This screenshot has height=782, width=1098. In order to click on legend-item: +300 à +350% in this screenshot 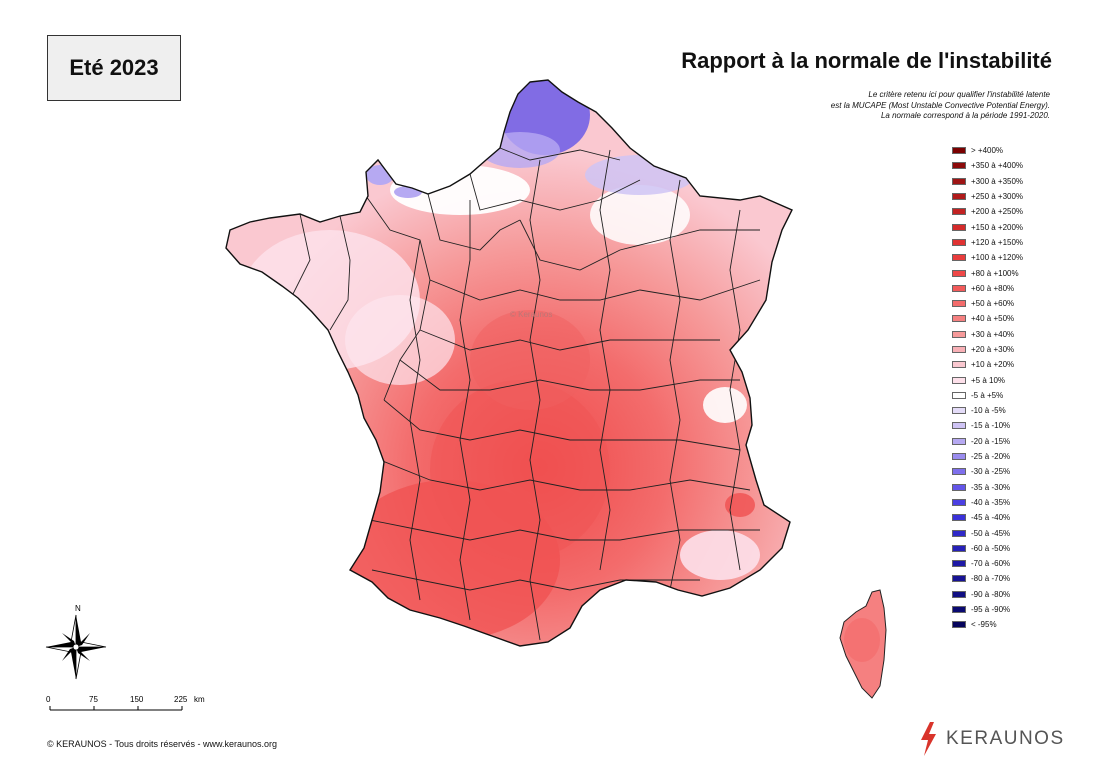, I will do `click(987, 181)`.